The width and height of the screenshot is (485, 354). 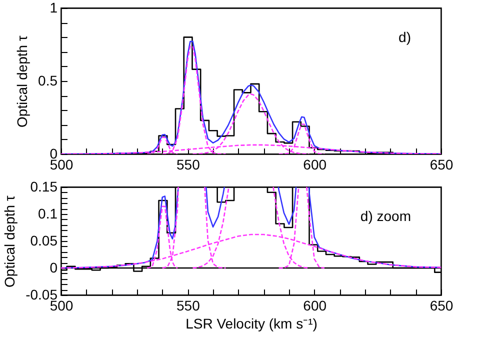 I want to click on y-tick-label: 0.5, so click(x=48, y=80).